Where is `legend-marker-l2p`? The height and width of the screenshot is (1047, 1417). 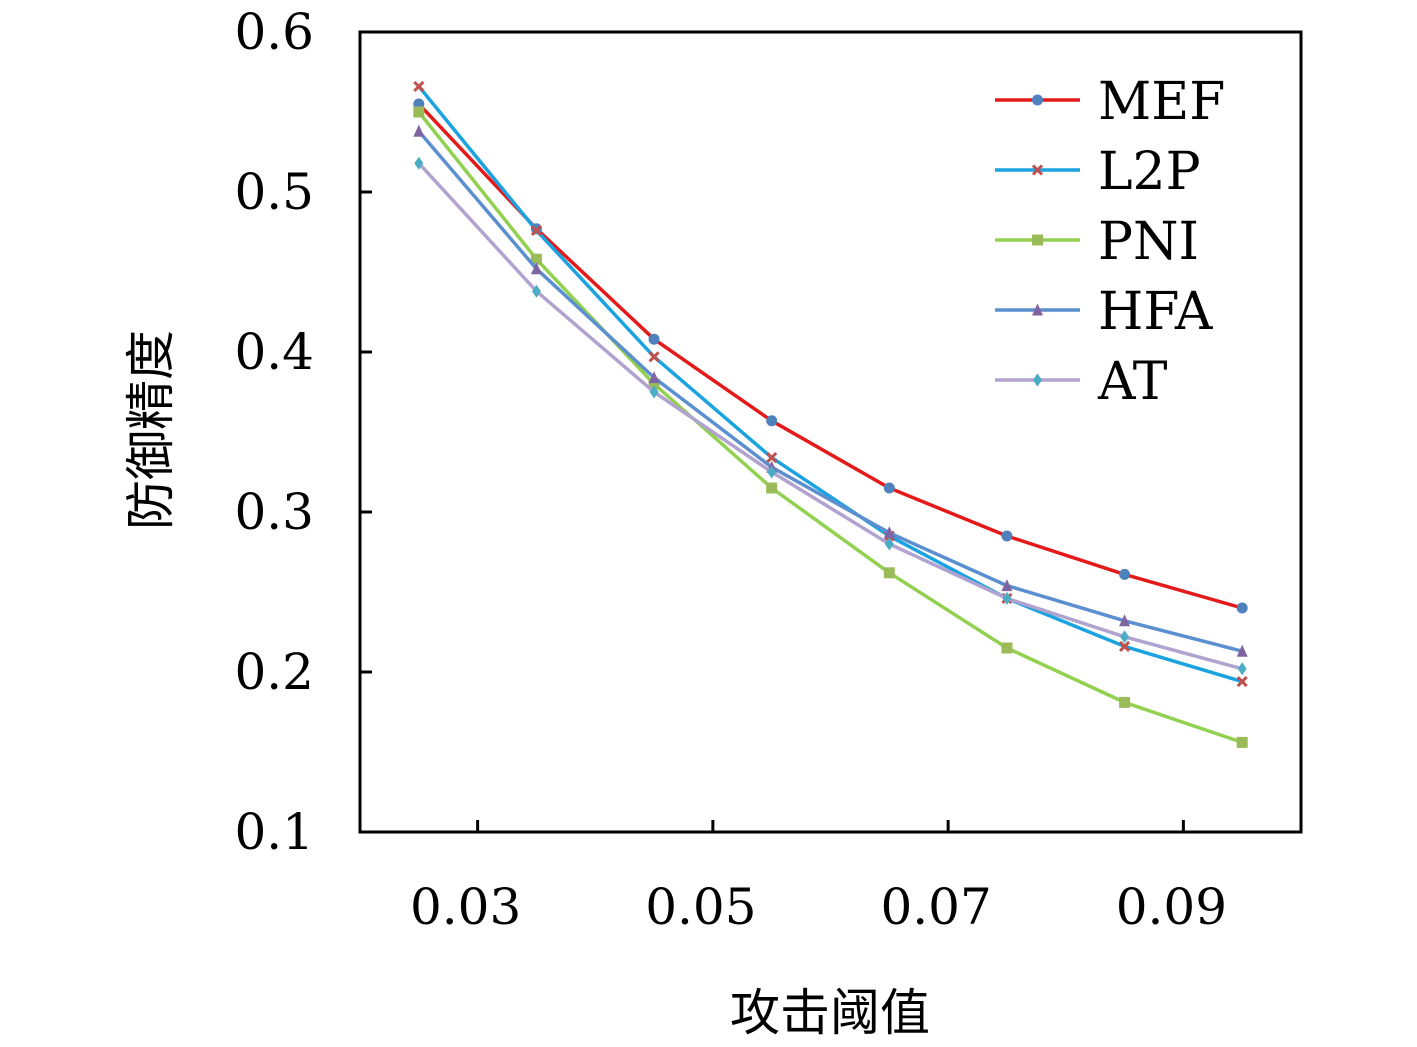
legend-marker-l2p is located at coordinates (1037, 170).